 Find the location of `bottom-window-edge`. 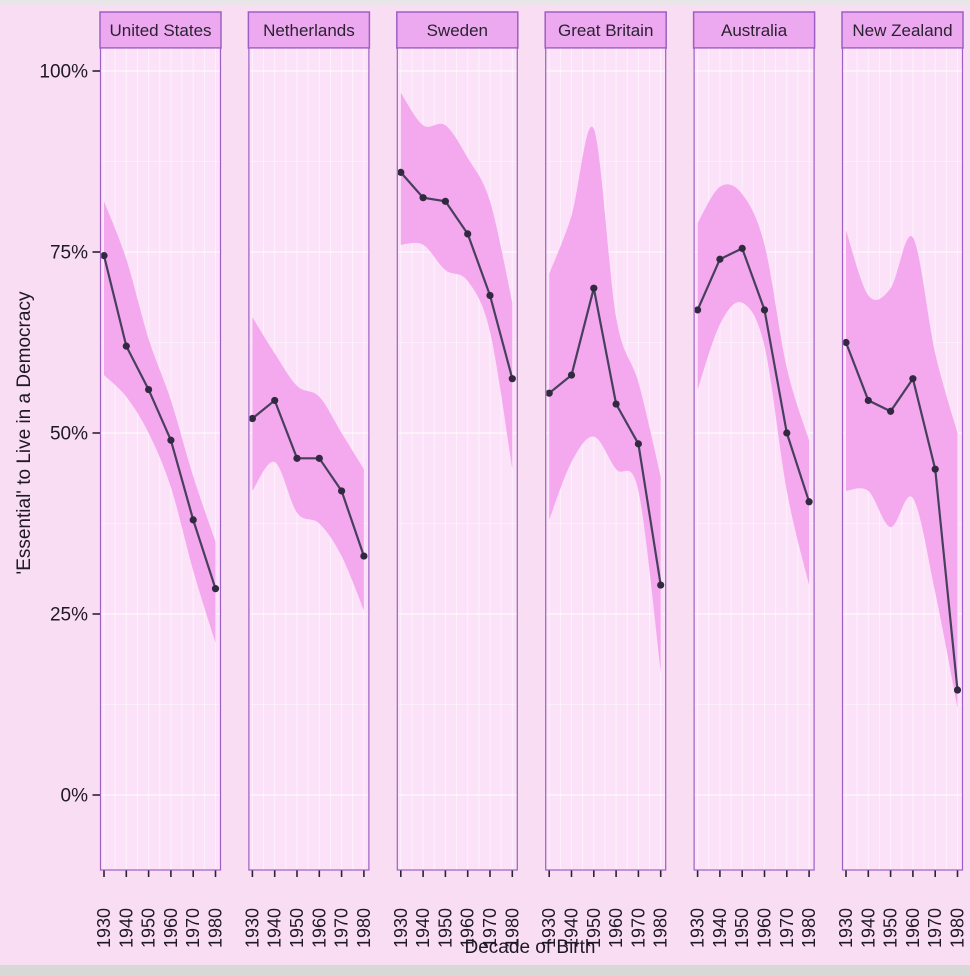

bottom-window-edge is located at coordinates (485, 970).